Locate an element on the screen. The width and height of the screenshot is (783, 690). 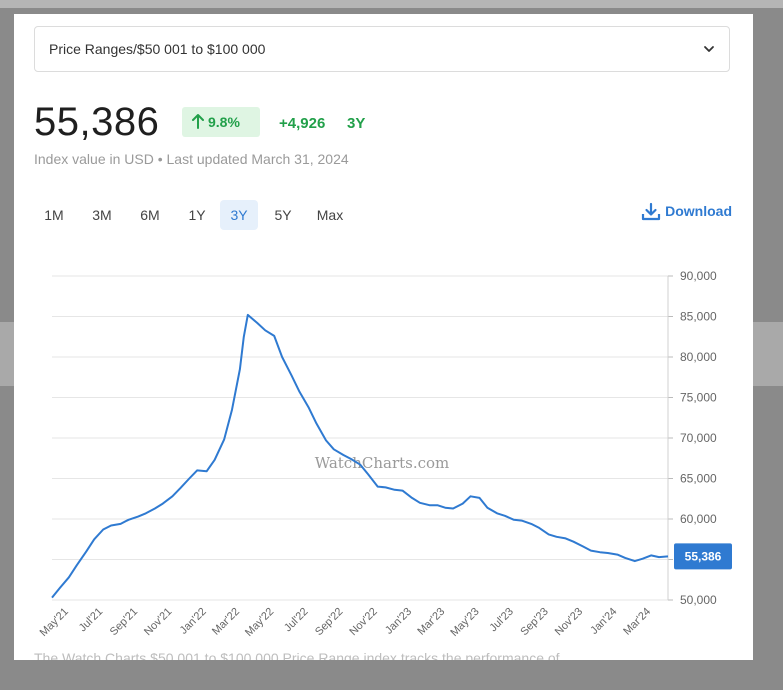
x-tick-label: Jan'24 is located at coordinates (603, 621).